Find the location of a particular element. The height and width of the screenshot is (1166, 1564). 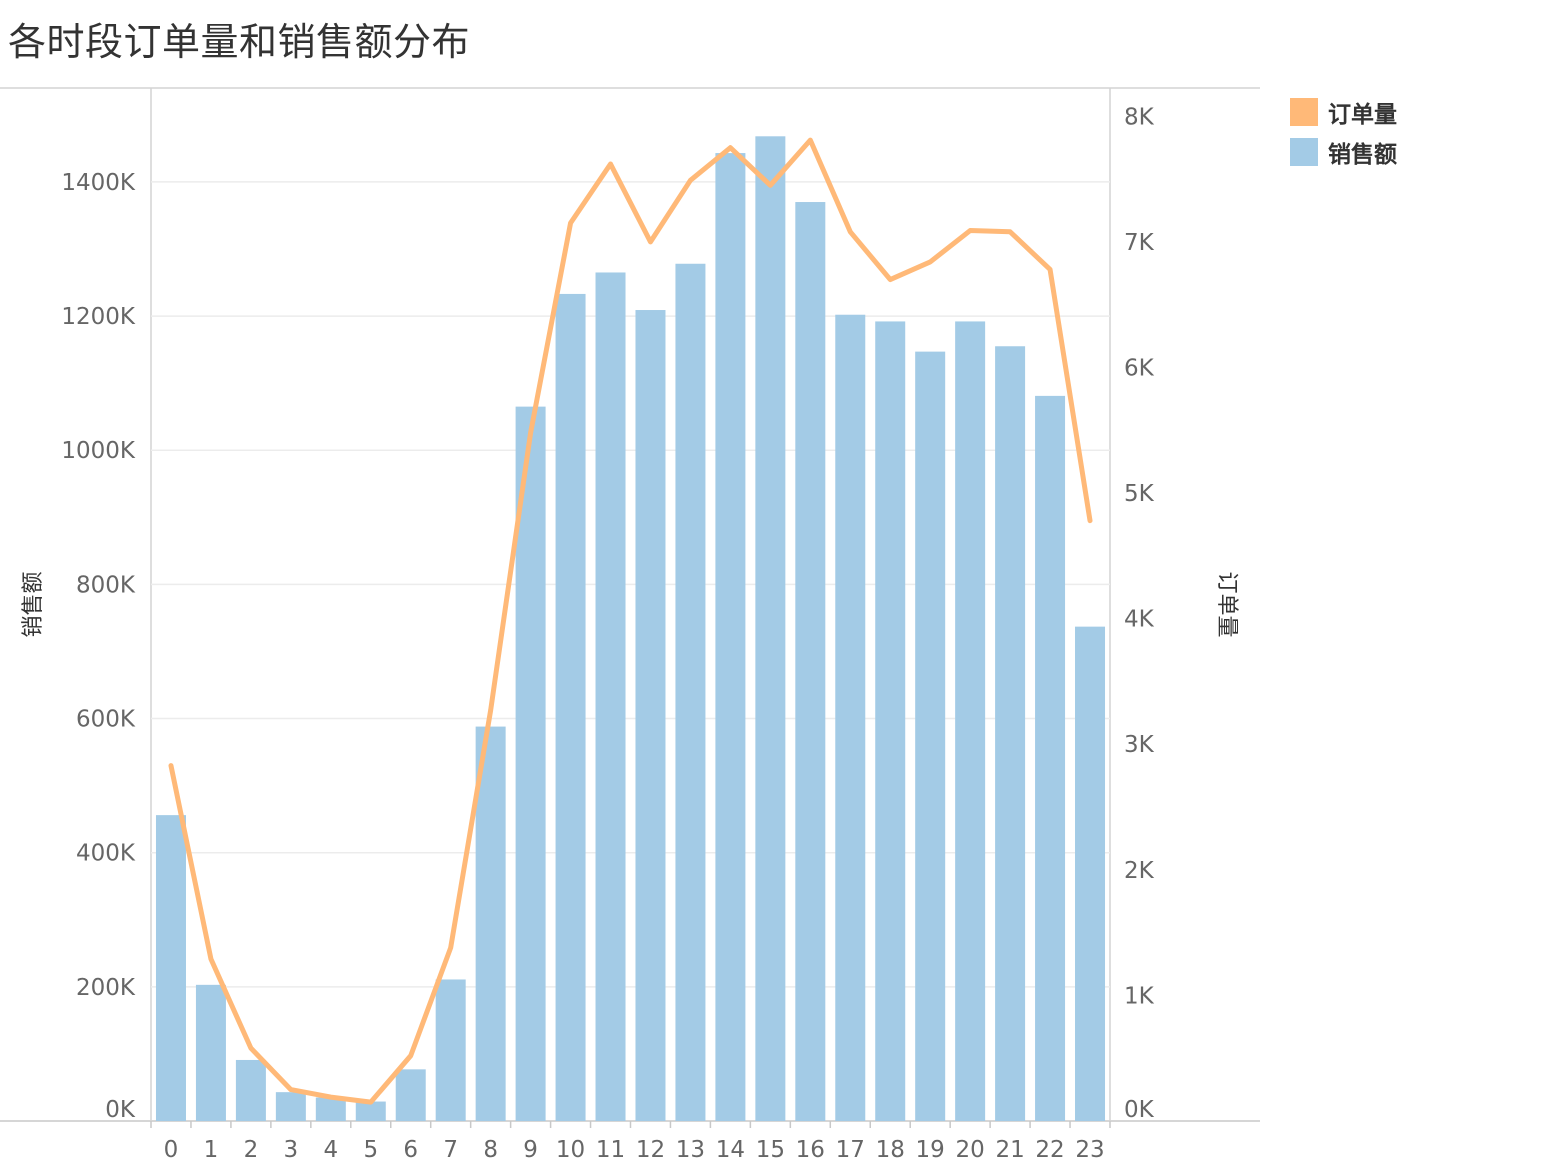

y-left-tick-label: 1400K is located at coordinates (98, 183).